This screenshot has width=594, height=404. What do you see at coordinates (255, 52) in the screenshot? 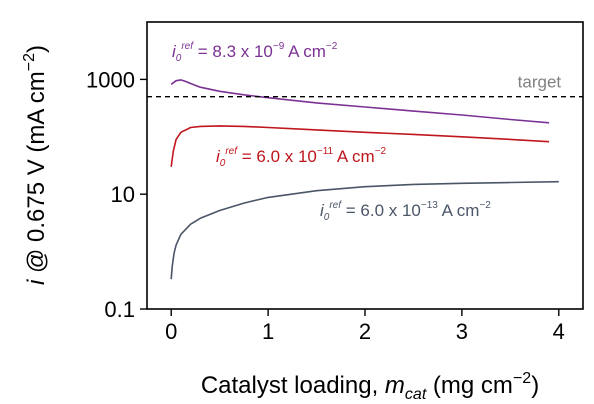
I see `series-label-0: i0ref = 8.3 x 10−9 A cm−2` at bounding box center [255, 52].